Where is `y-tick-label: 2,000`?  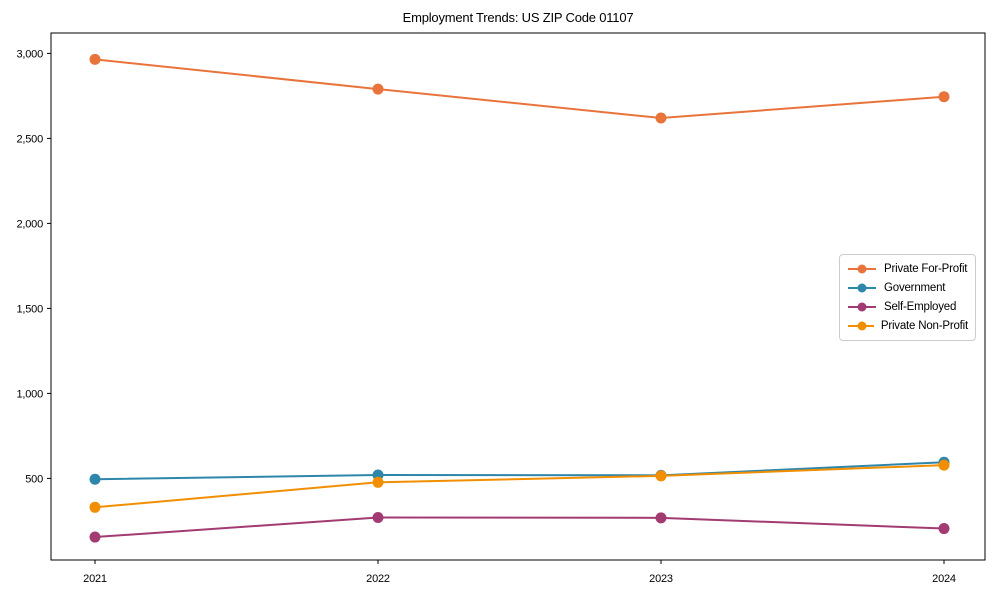
y-tick-label: 2,000 is located at coordinates (29, 224).